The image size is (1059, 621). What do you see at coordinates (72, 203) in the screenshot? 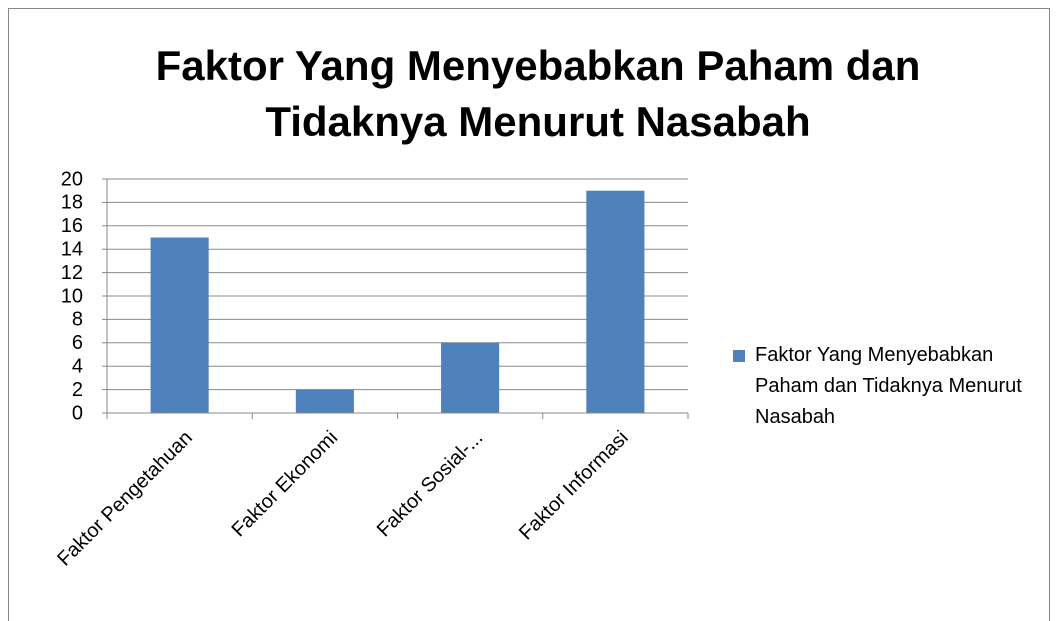
I see `y-tick-label: 18` at bounding box center [72, 203].